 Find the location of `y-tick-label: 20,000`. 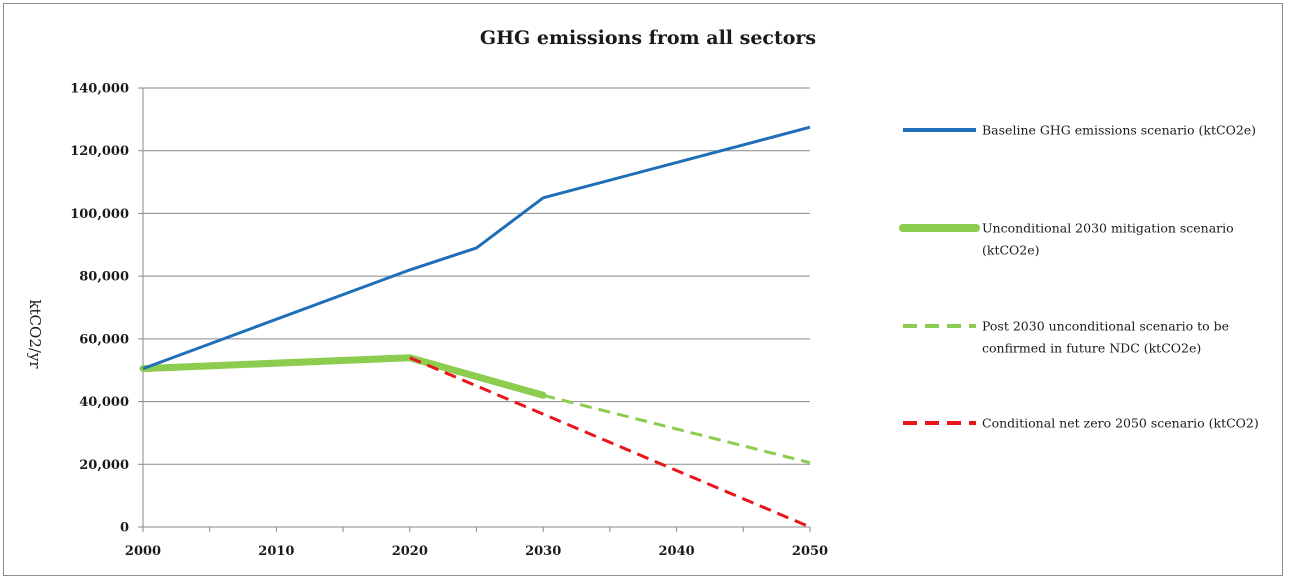

y-tick-label: 20,000 is located at coordinates (104, 465).